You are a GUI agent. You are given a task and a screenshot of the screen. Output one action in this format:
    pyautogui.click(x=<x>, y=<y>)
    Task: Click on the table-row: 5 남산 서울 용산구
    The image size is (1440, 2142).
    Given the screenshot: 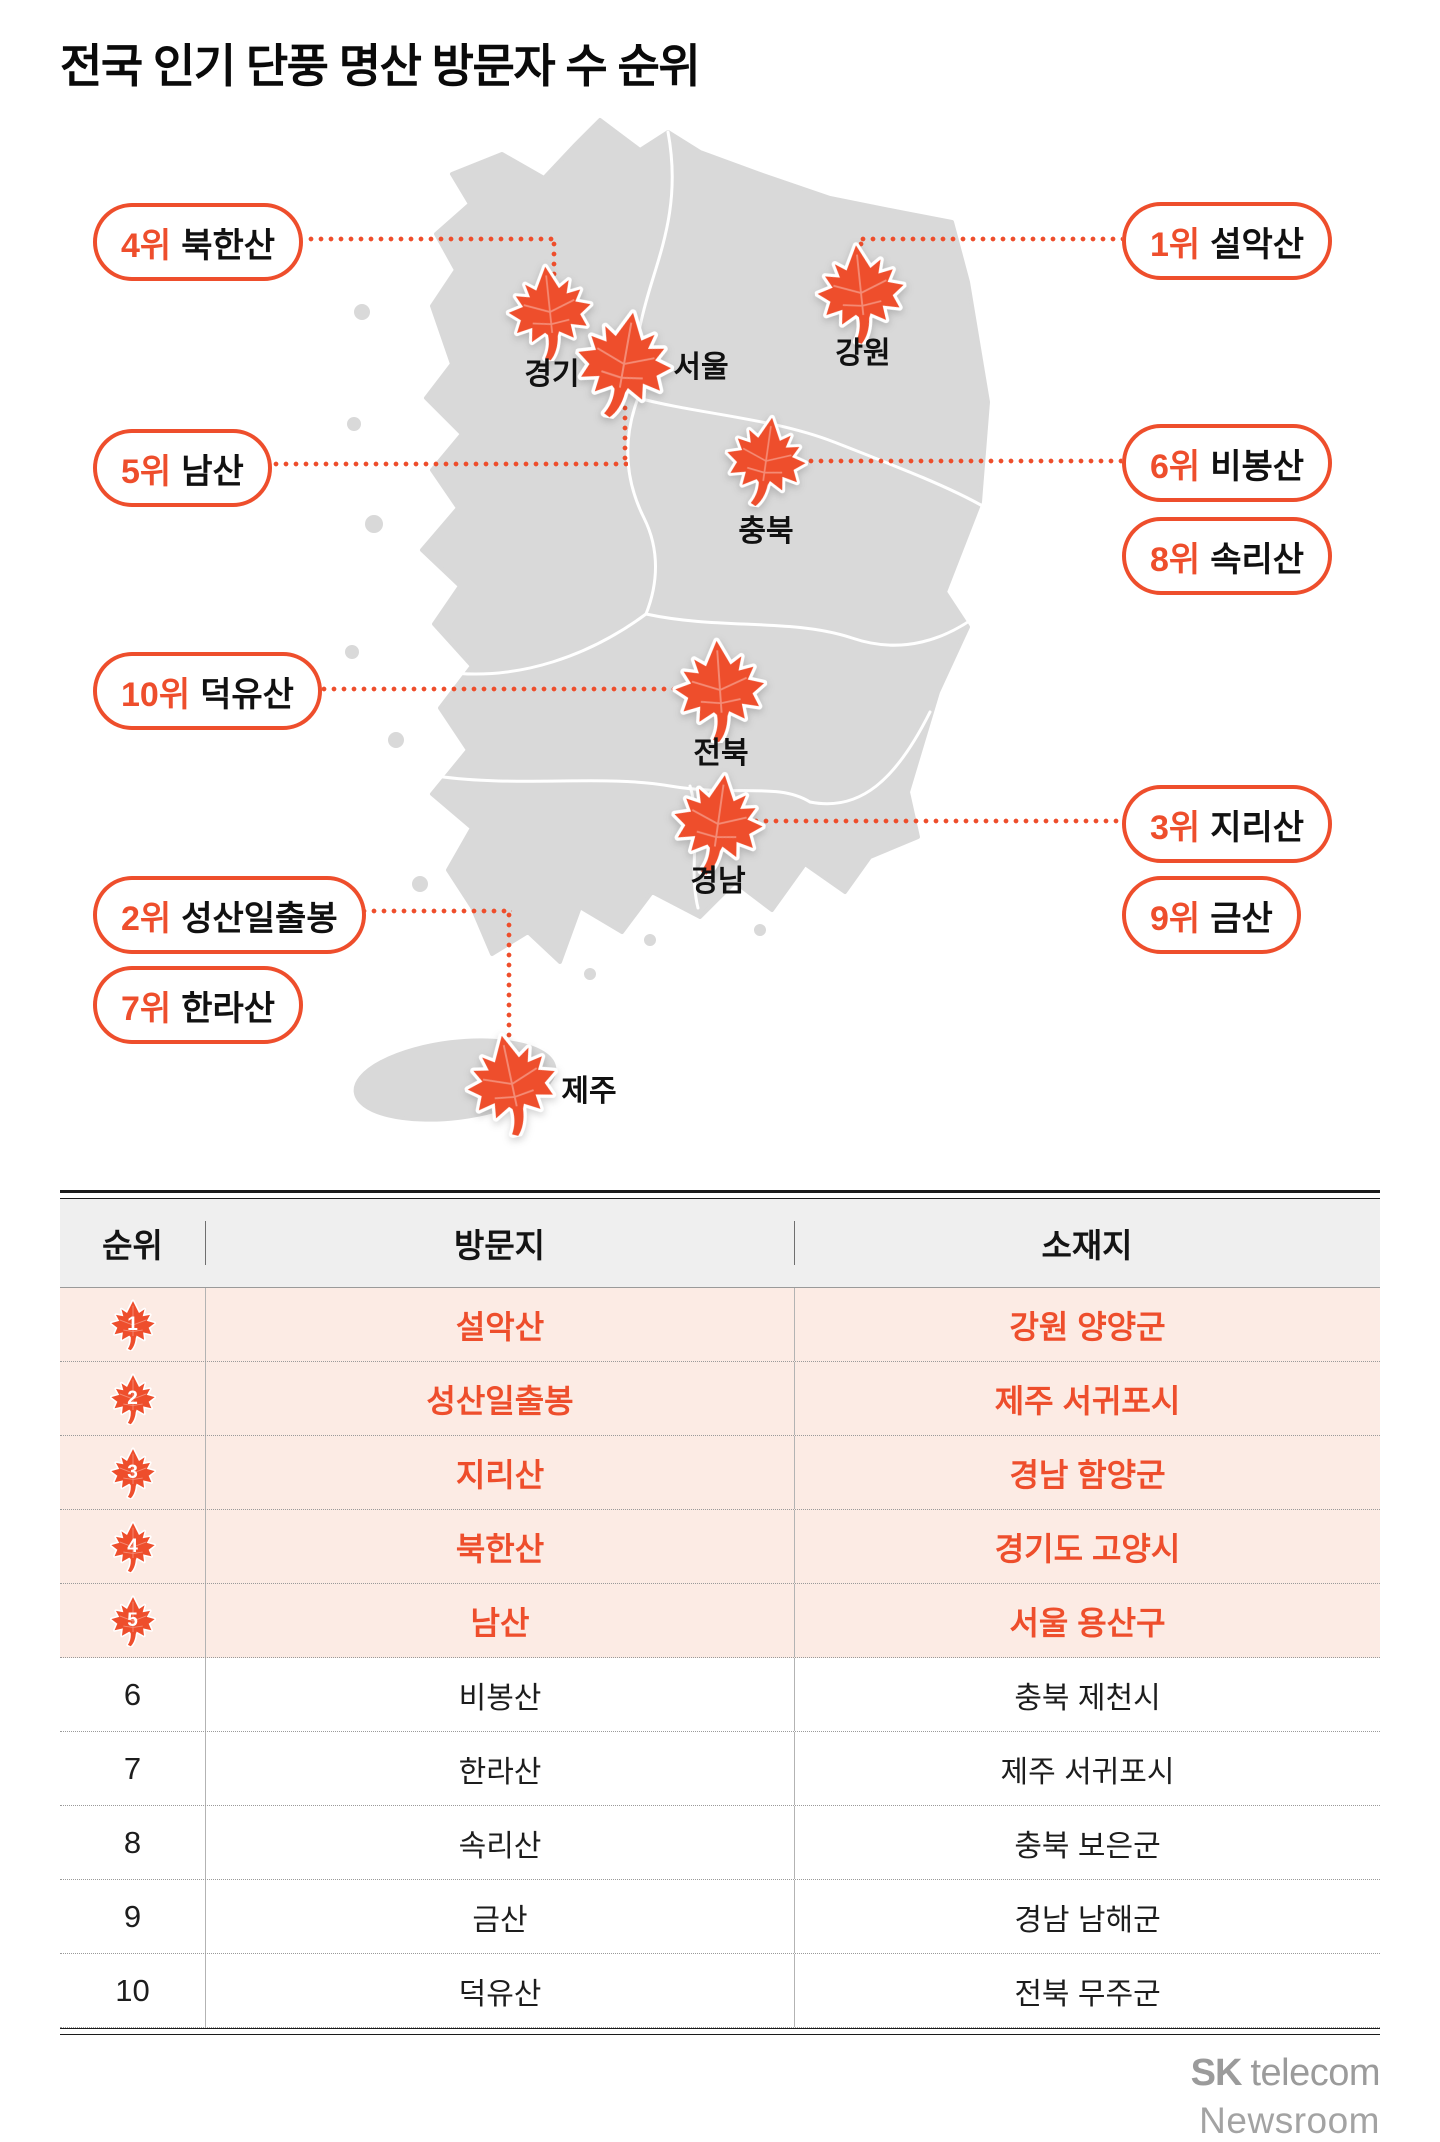 What is the action you would take?
    pyautogui.click(x=720, y=1621)
    